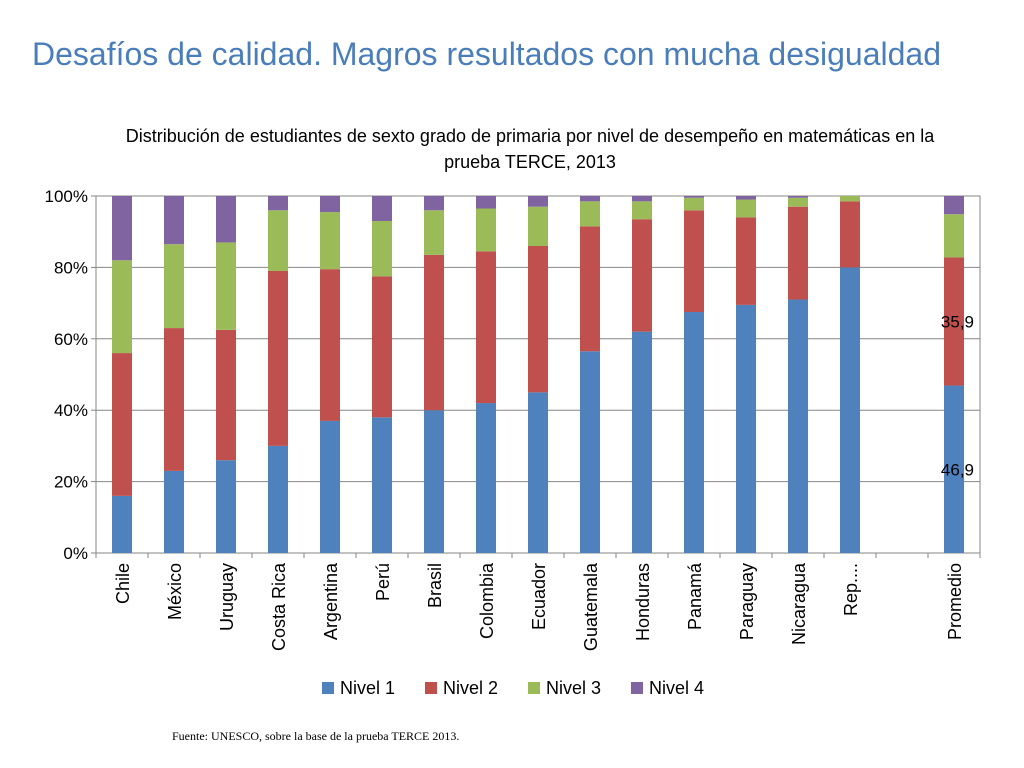 The image size is (1024, 768). Describe the element at coordinates (66, 196) in the screenshot. I see `y-tick-label: 100%` at that location.